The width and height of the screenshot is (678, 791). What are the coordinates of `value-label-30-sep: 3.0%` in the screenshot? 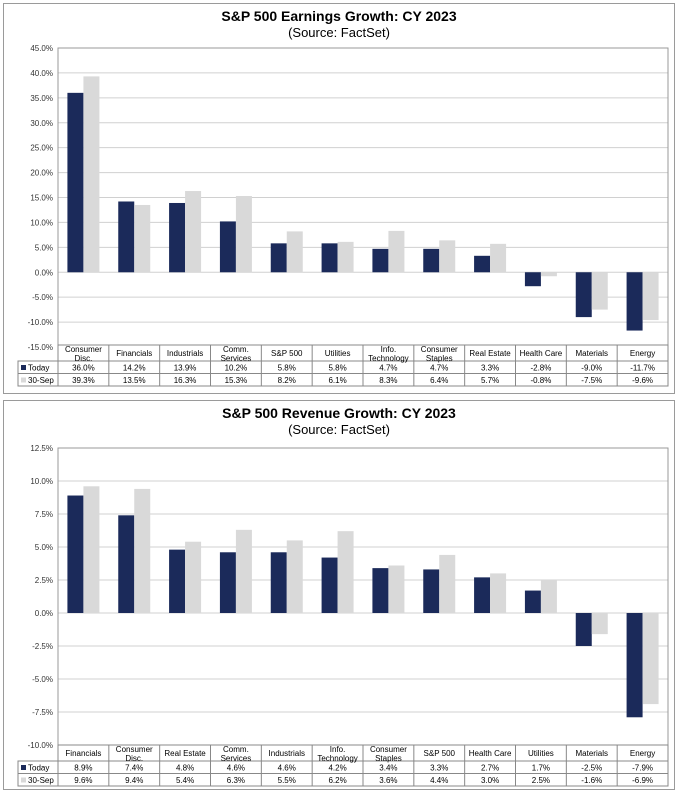 It's located at (490, 780).